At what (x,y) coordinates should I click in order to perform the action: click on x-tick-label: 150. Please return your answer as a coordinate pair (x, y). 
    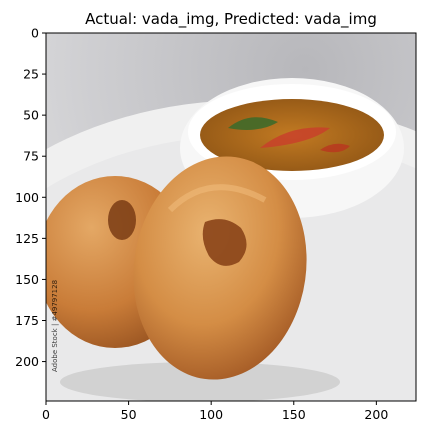
    Looking at the image, I should click on (294, 414).